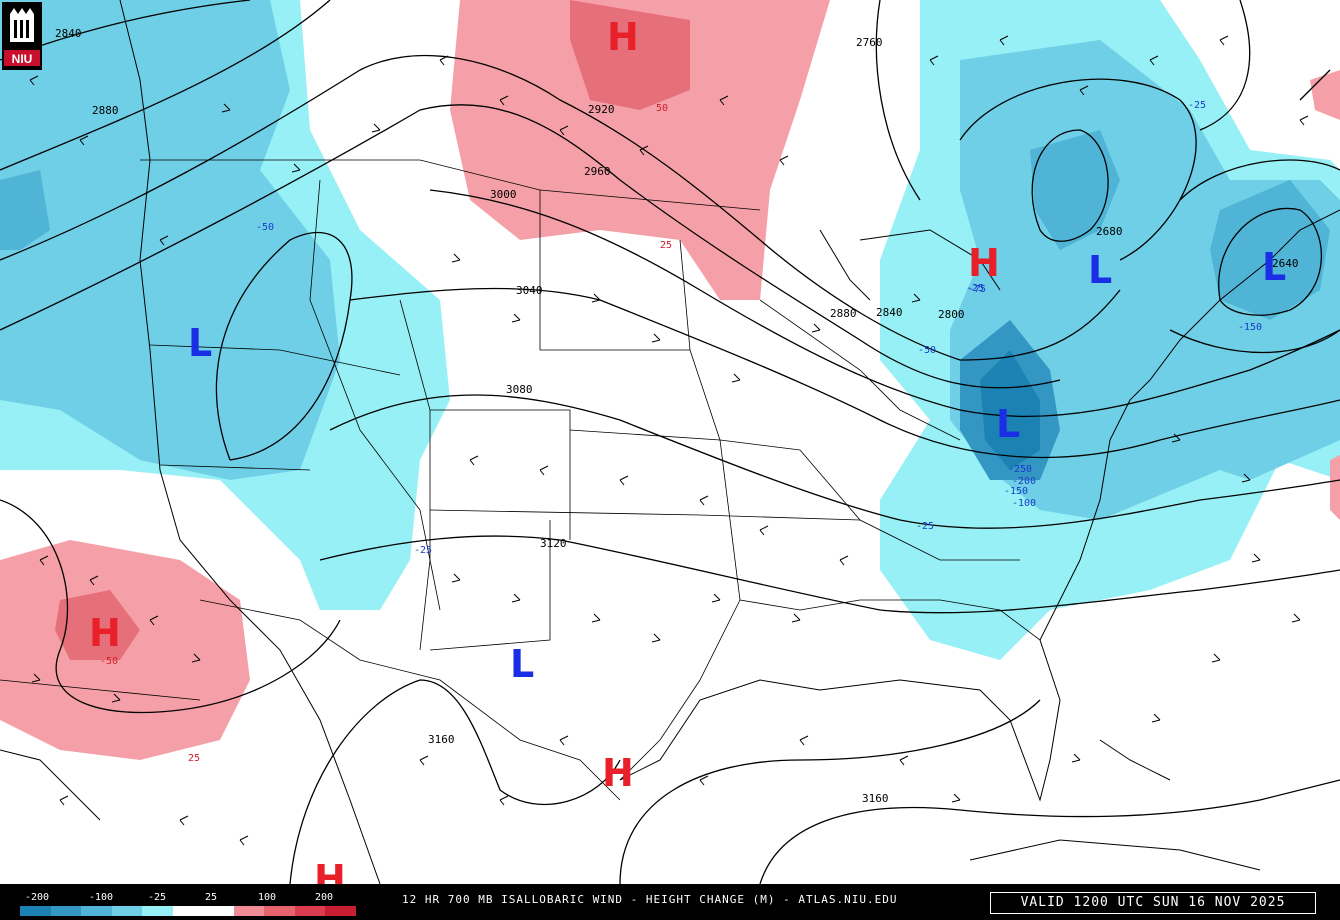  Describe the element at coordinates (37, 897) in the screenshot. I see `legend-label: -200` at that location.